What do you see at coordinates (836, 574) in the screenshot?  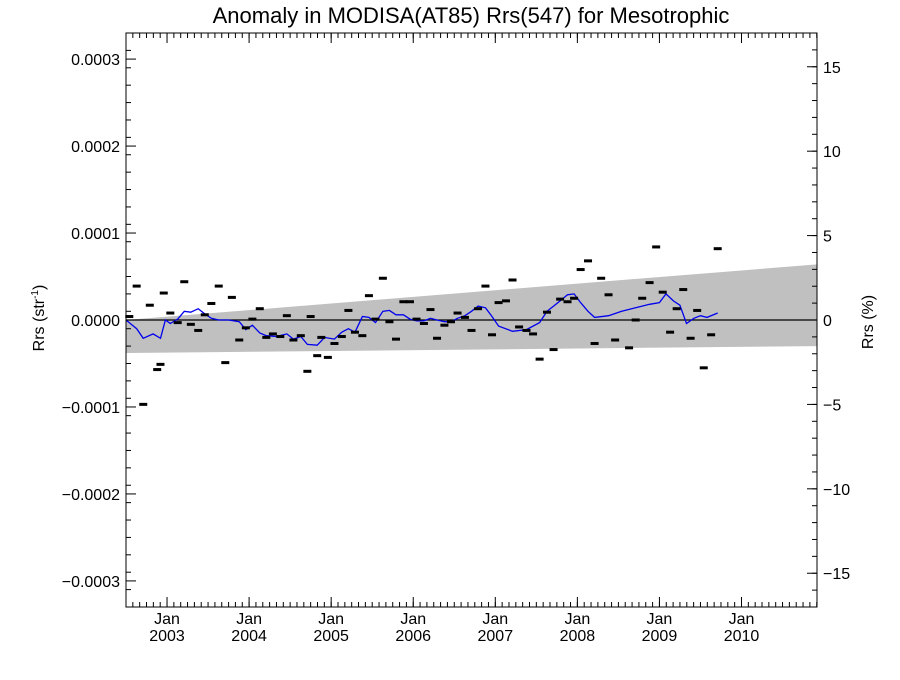 I see `y-right-tick-label: −15` at bounding box center [836, 574].